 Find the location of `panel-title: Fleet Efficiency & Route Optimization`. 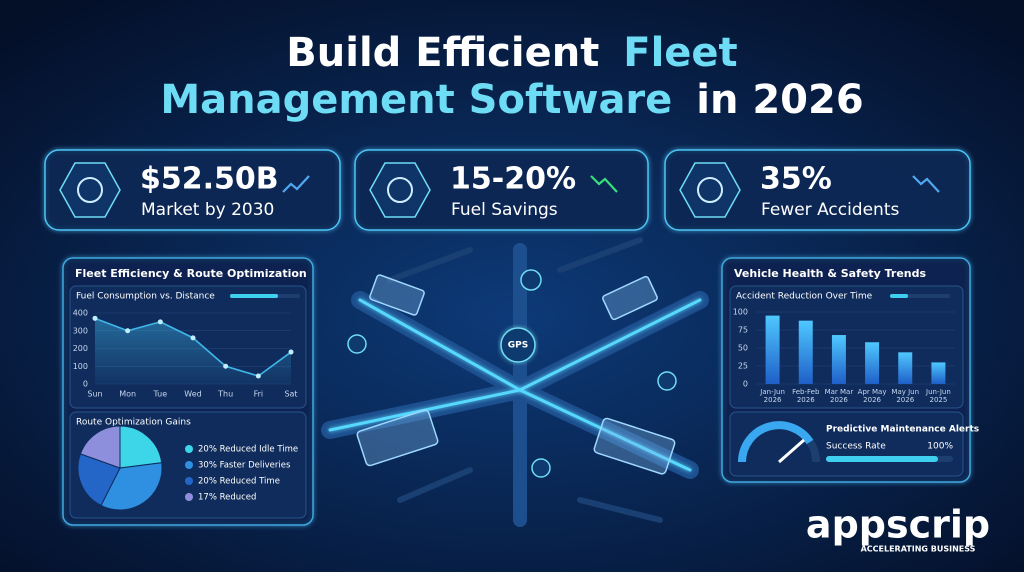

panel-title: Fleet Efficiency & Route Optimization is located at coordinates (191, 273).